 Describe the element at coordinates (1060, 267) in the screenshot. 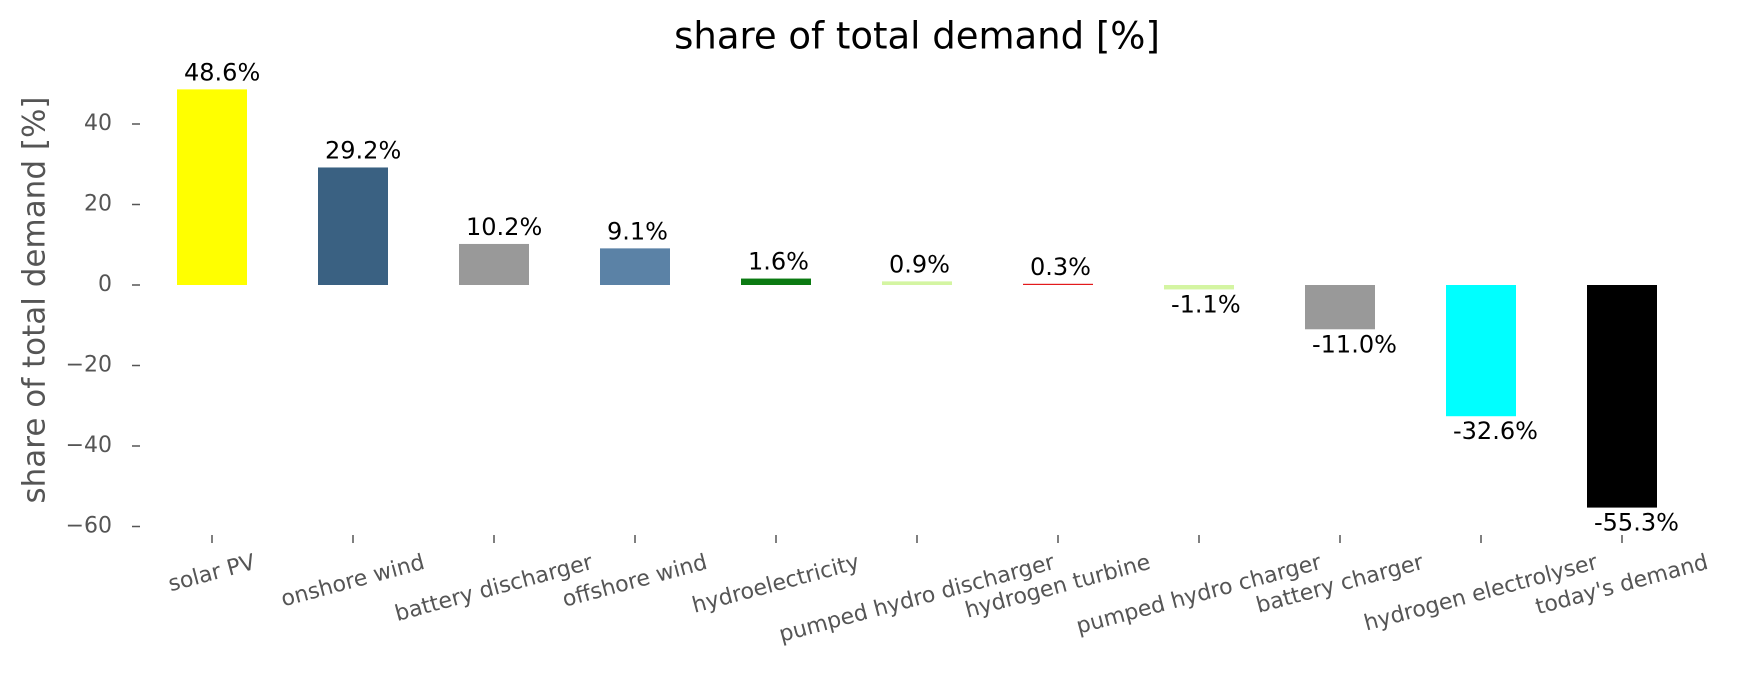

I see `value-label: 0.3%` at that location.